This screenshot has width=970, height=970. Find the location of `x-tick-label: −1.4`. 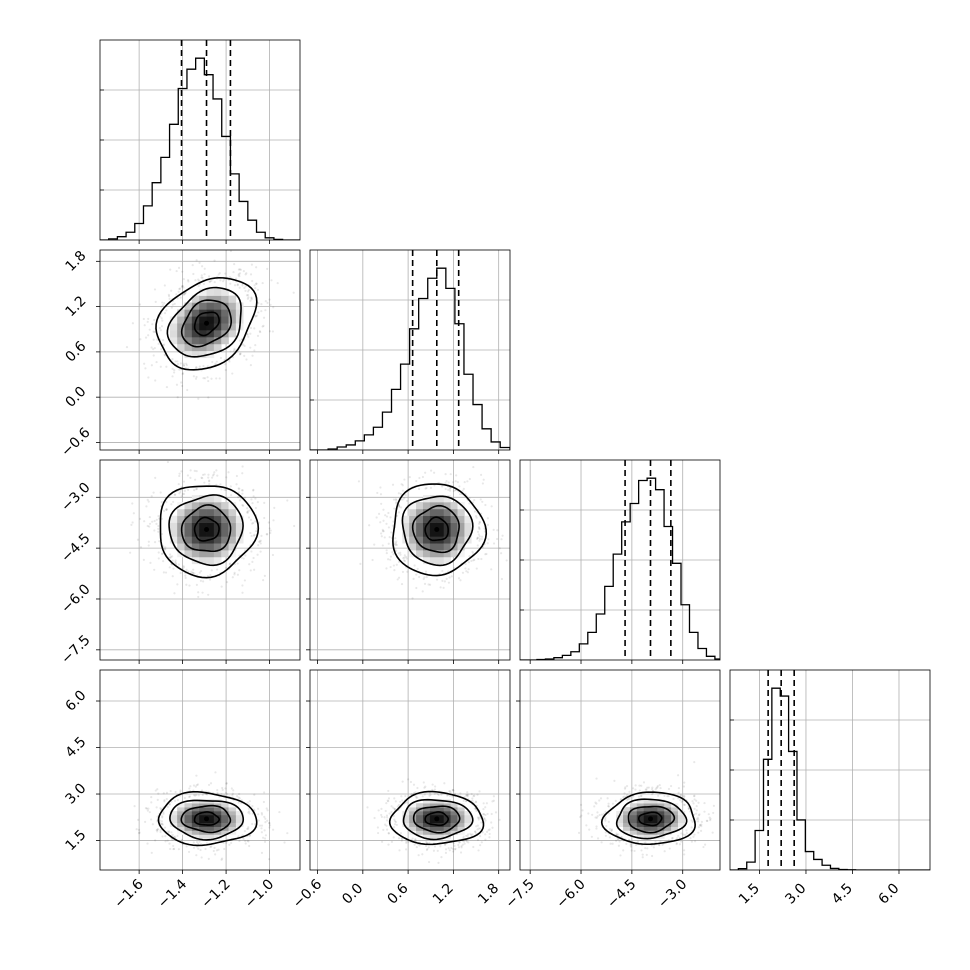

x-tick-label: −1.4 is located at coordinates (172, 893).